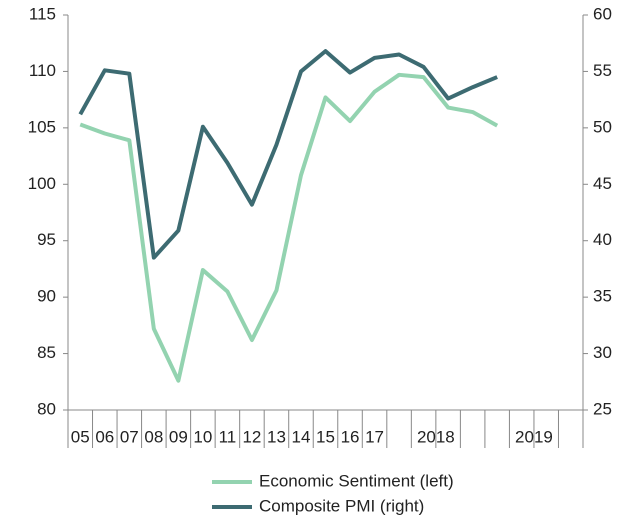 This screenshot has height=522, width=638. Describe the element at coordinates (202, 436) in the screenshot. I see `x-tick-label: 10` at that location.